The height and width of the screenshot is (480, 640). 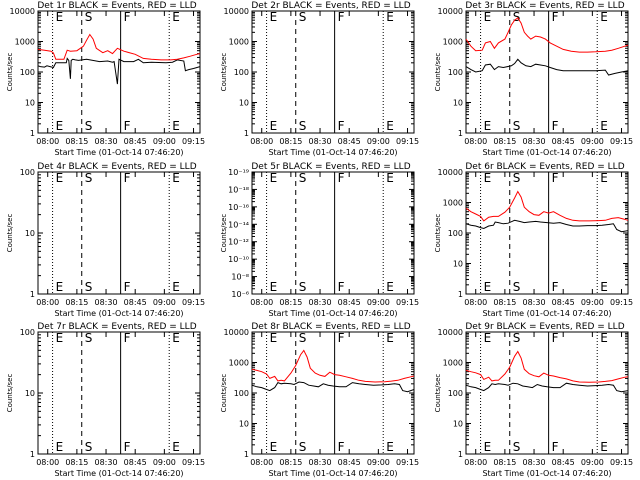 What do you see at coordinates (238, 242) in the screenshot?
I see `y-tick-label: 10⁻¹²` at bounding box center [238, 242].